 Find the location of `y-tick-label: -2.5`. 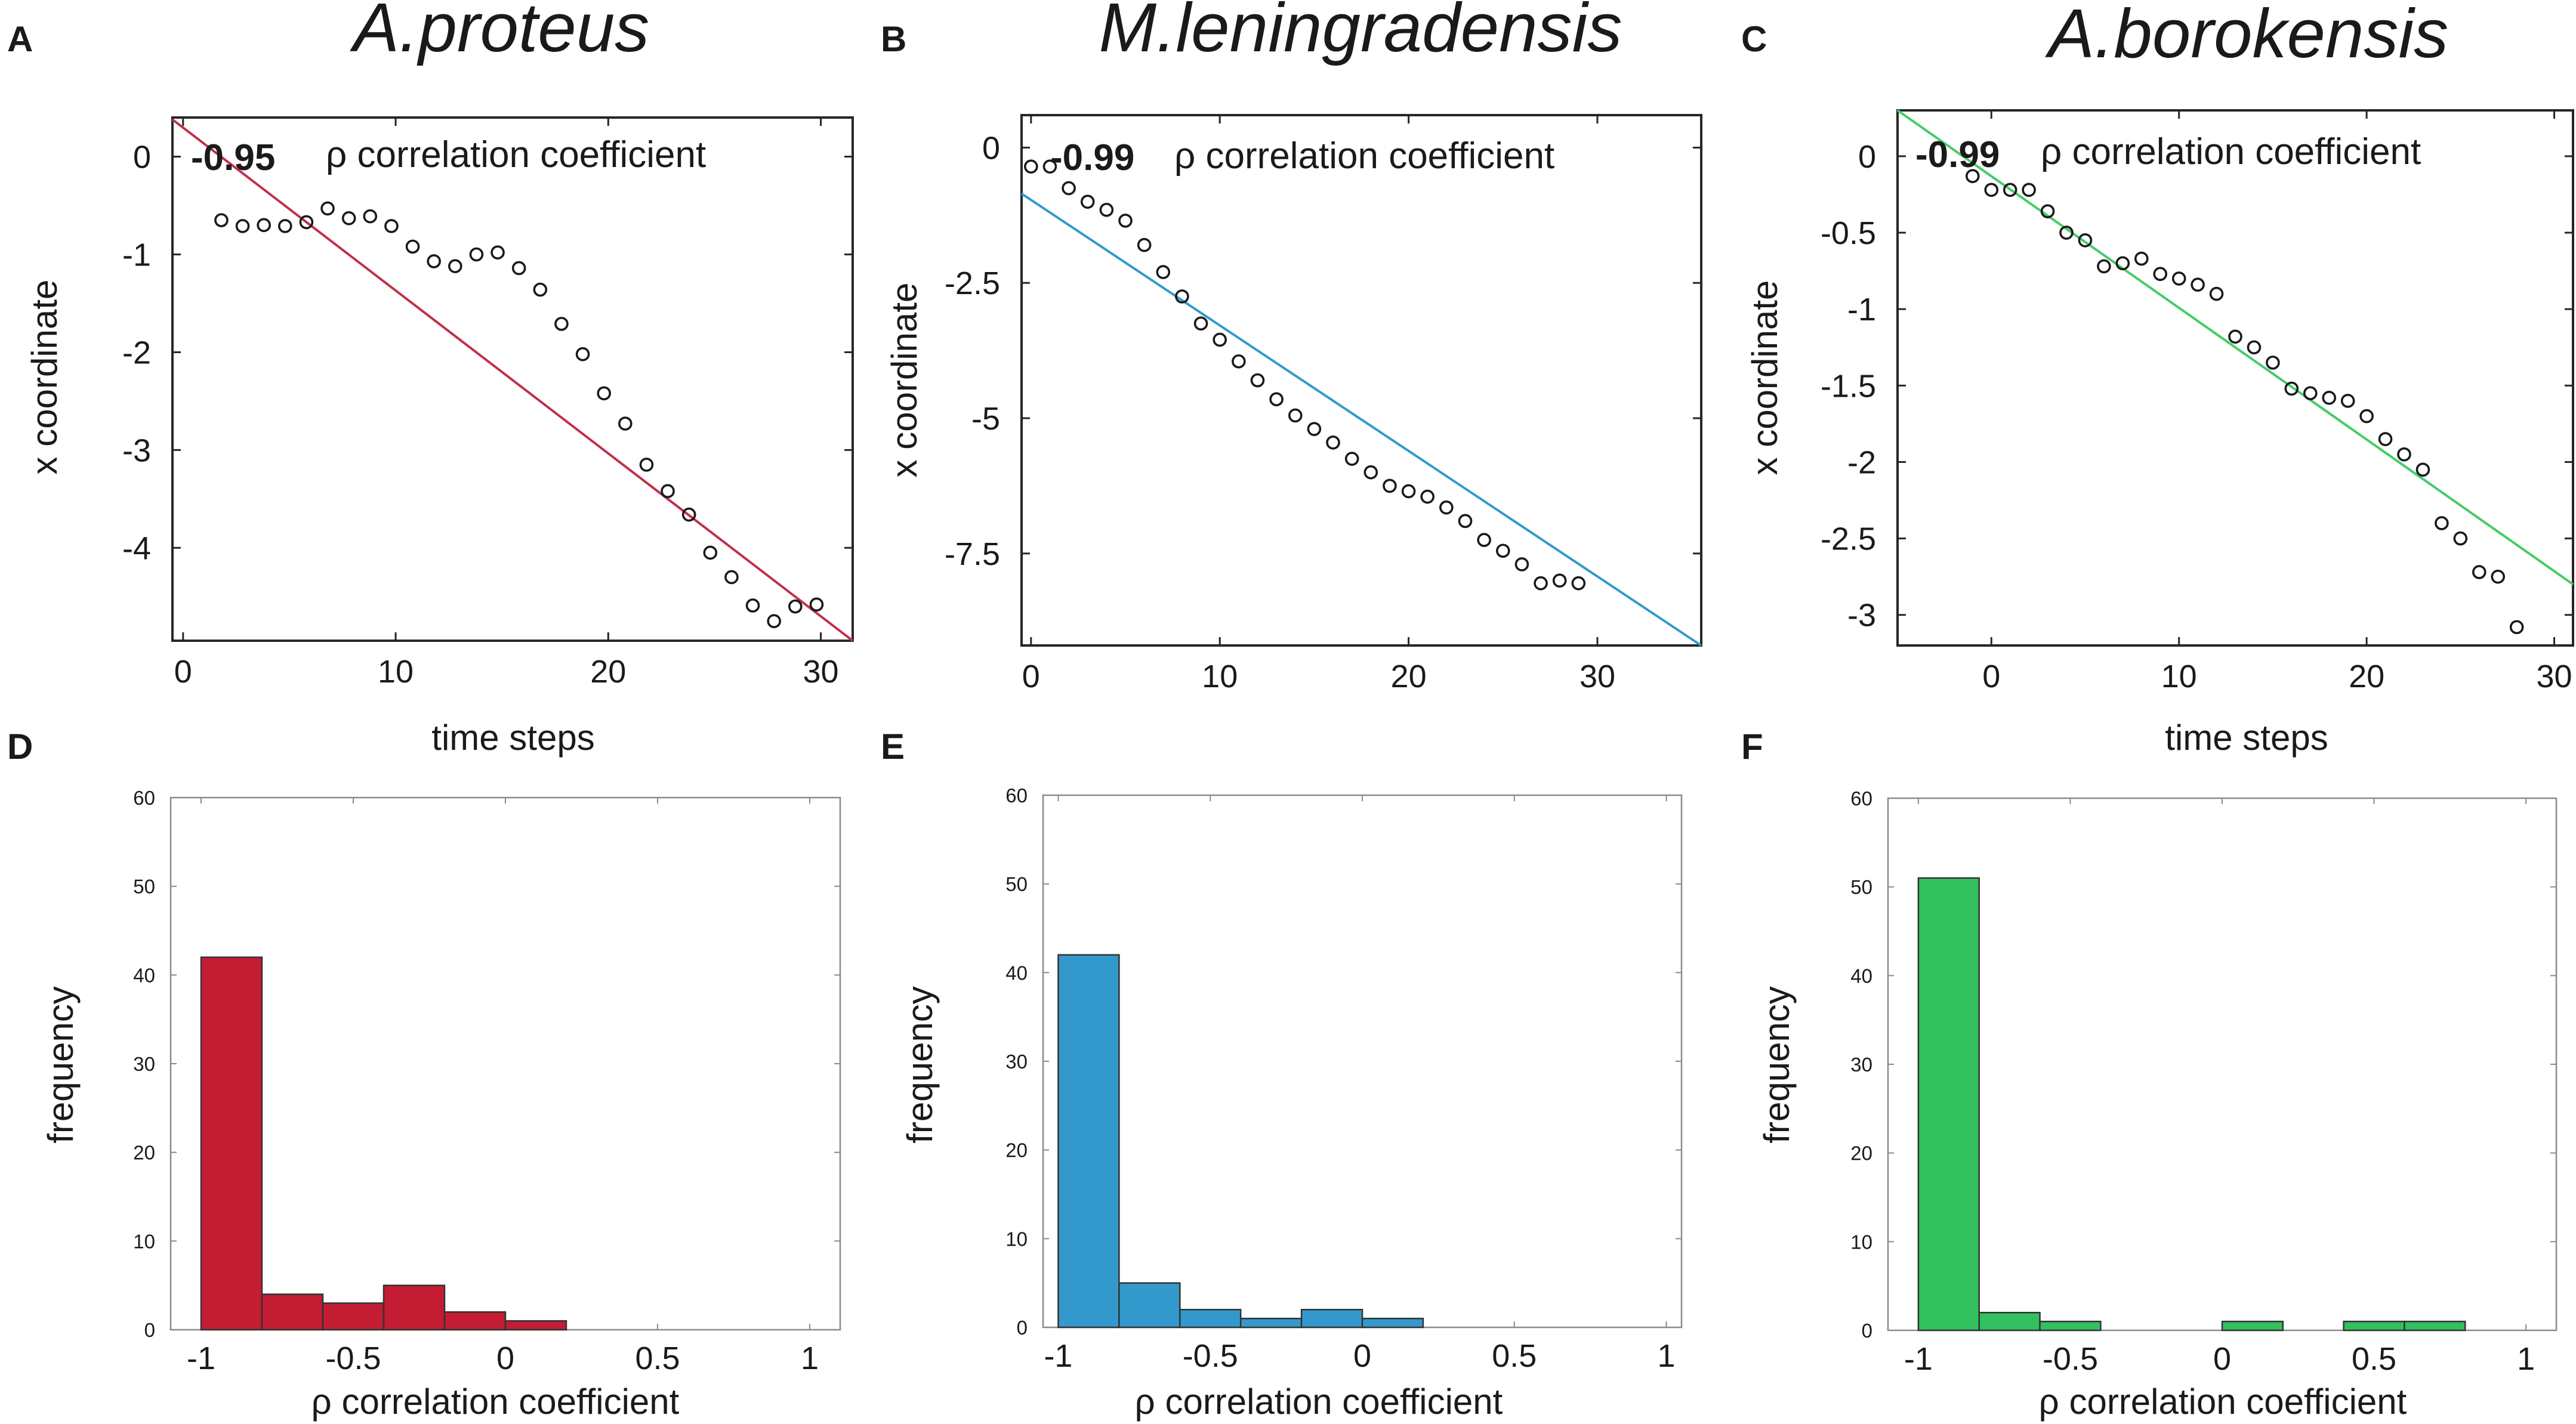

y-tick-label: -2.5 is located at coordinates (972, 283).